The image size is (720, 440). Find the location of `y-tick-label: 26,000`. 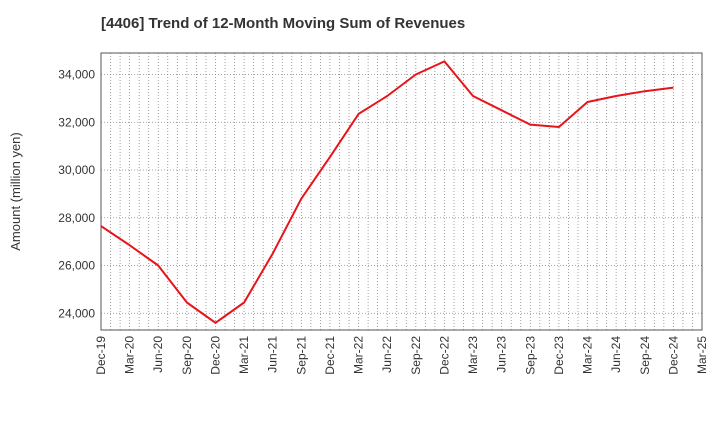

y-tick-label: 26,000 is located at coordinates (76, 266).